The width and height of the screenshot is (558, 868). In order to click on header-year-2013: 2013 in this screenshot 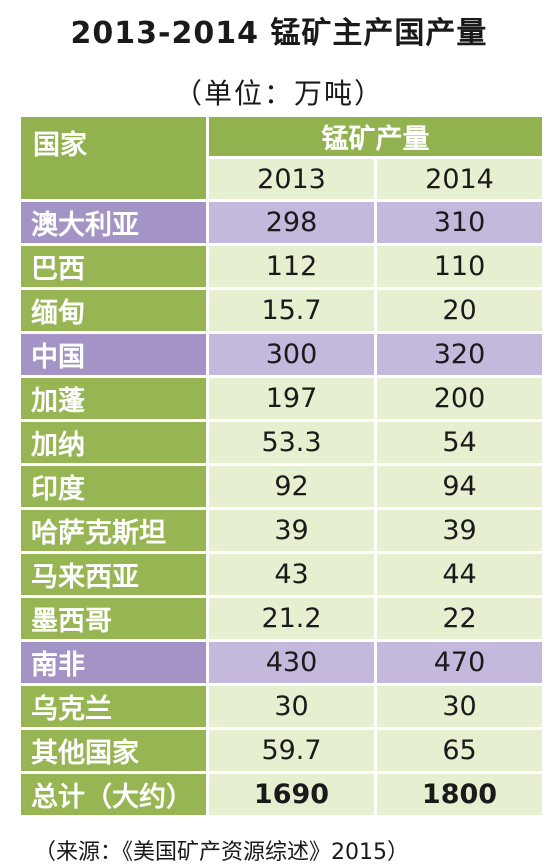, I will do `click(291, 179)`.